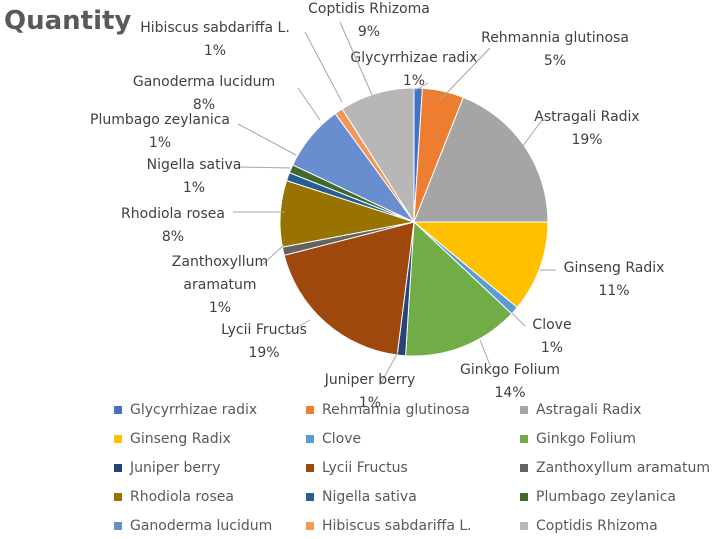 The width and height of the screenshot is (714, 539). What do you see at coordinates (370, 380) in the screenshot?
I see `data-label-name: Juniper berry` at bounding box center [370, 380].